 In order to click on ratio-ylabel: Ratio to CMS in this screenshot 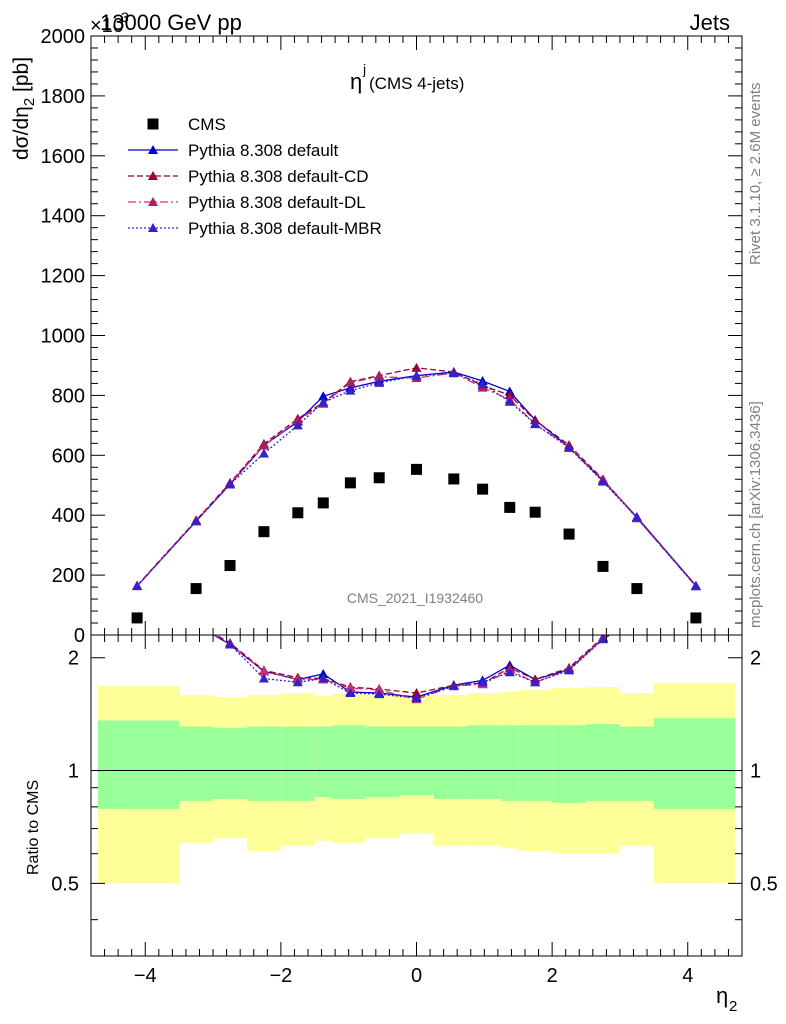, I will do `click(33, 827)`.